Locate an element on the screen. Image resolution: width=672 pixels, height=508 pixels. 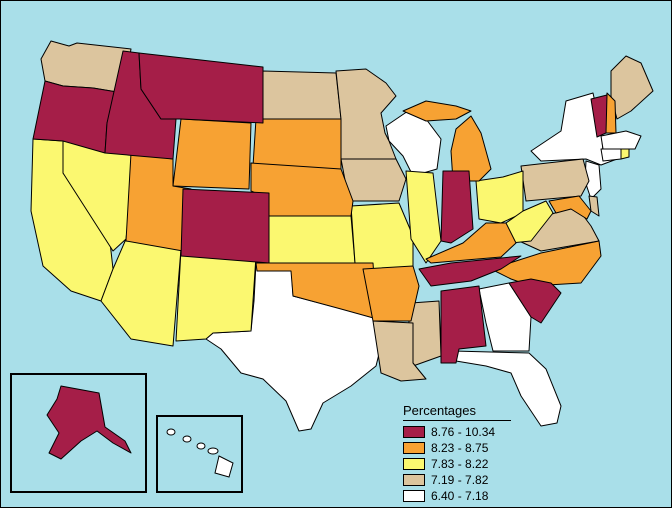
legend-item-3: 7.83 - 8.22 is located at coordinates (445, 464).